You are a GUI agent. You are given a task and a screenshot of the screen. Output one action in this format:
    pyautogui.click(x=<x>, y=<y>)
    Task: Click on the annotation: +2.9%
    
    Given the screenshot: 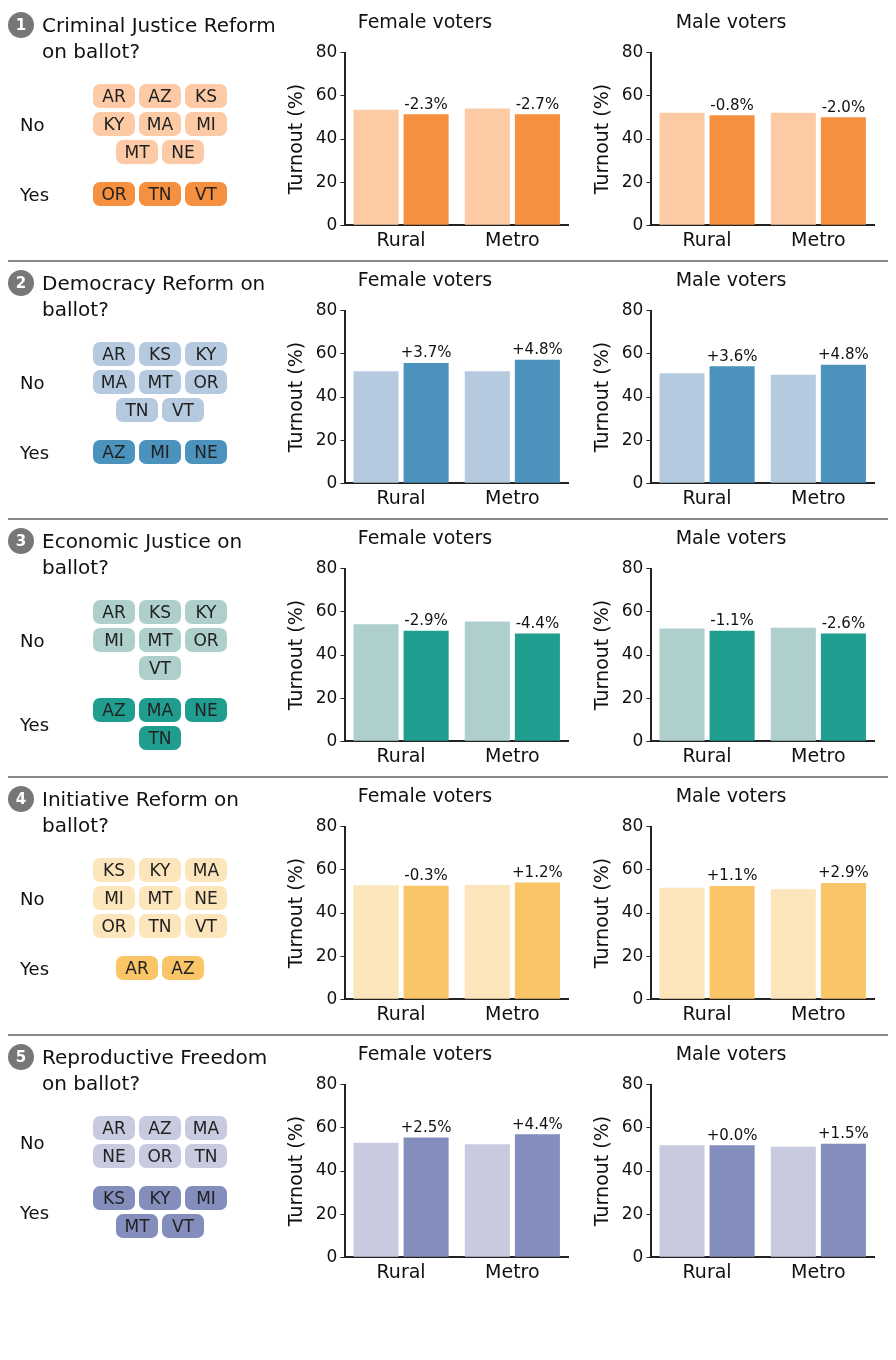 What is the action you would take?
    pyautogui.click(x=843, y=872)
    